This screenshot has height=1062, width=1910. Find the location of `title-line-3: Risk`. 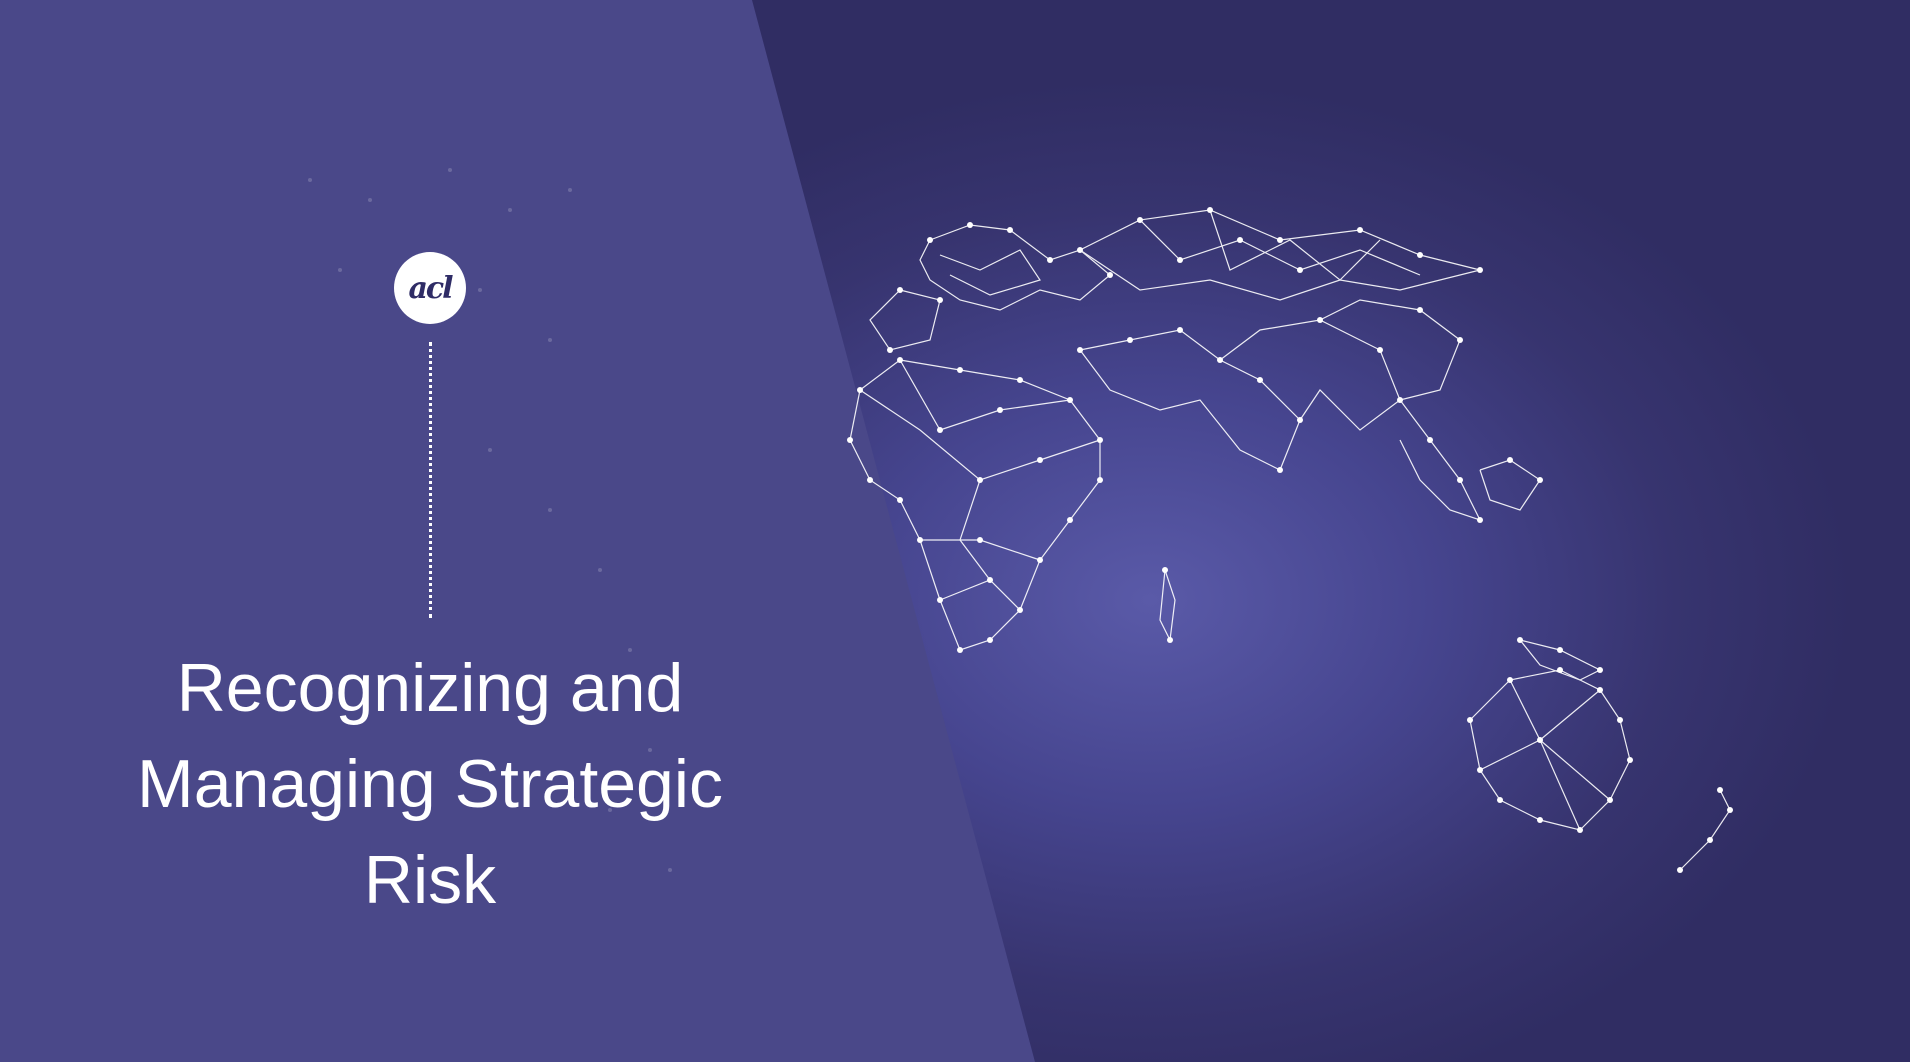

title-line-3: Risk is located at coordinates (430, 880).